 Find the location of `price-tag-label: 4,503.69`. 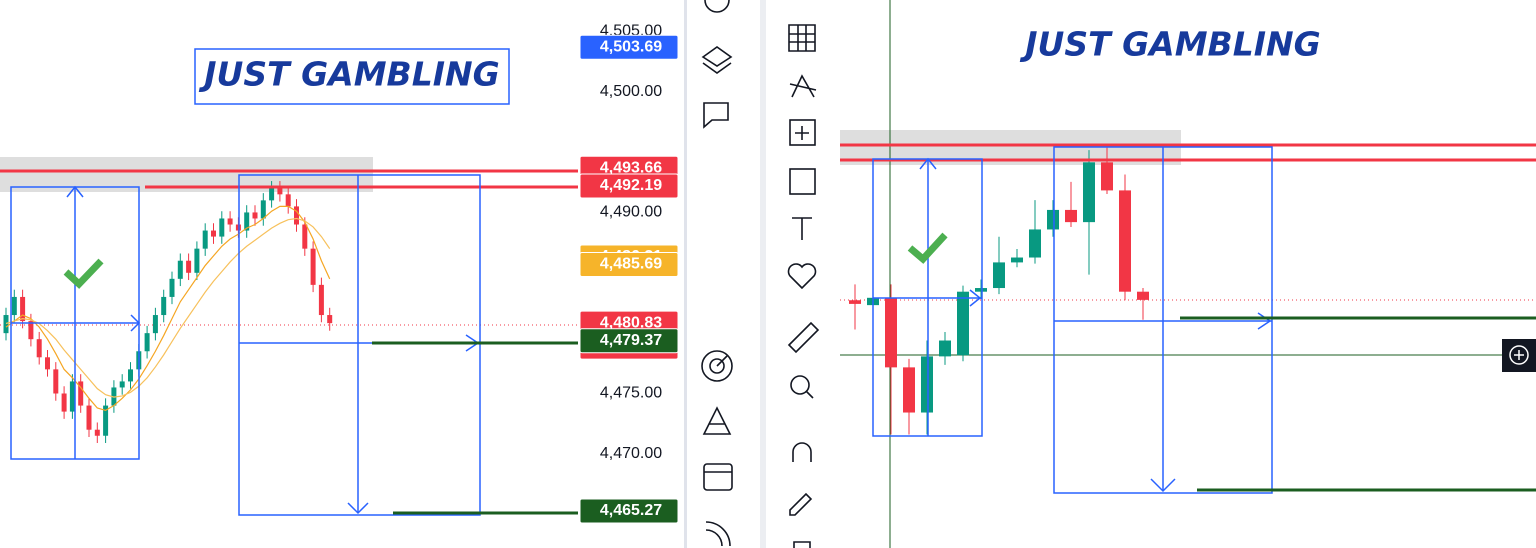

price-tag-label: 4,503.69 is located at coordinates (631, 46).